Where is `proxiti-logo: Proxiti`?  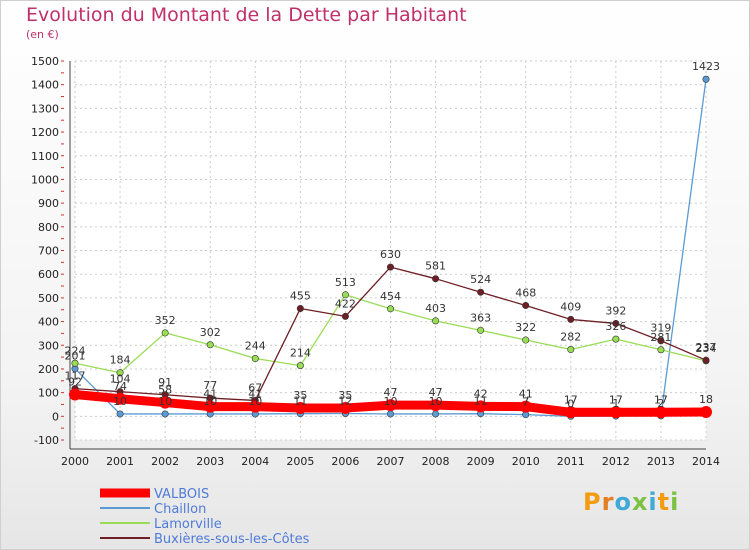 proxiti-logo: Proxiti is located at coordinates (631, 502).